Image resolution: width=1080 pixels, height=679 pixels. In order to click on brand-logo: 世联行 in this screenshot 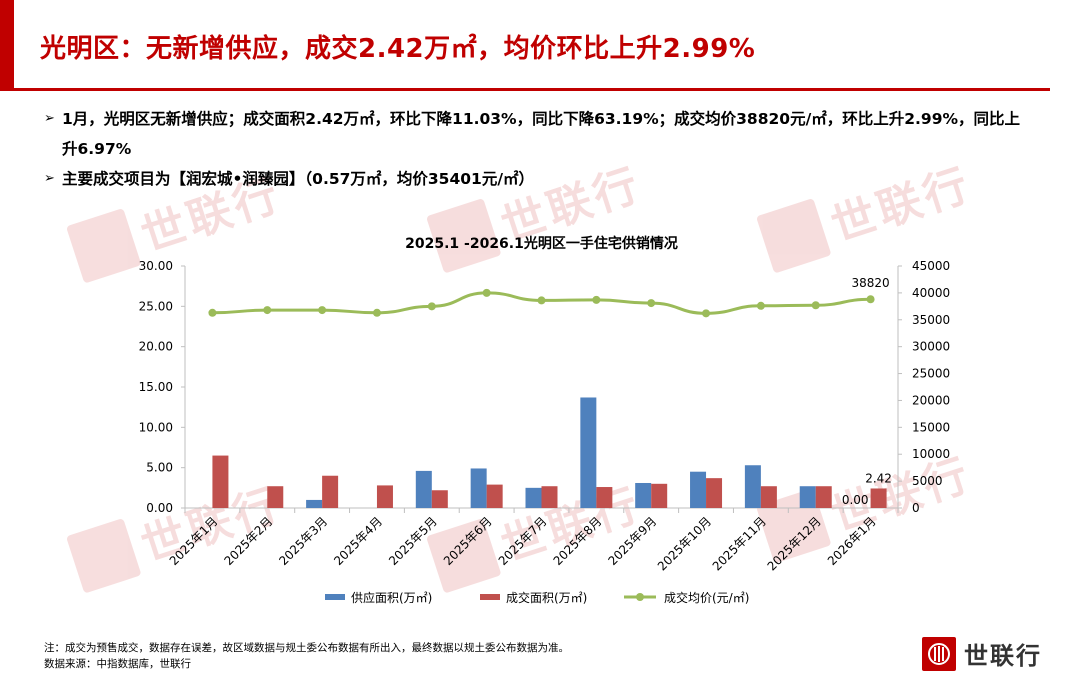, I will do `click(982, 653)`.